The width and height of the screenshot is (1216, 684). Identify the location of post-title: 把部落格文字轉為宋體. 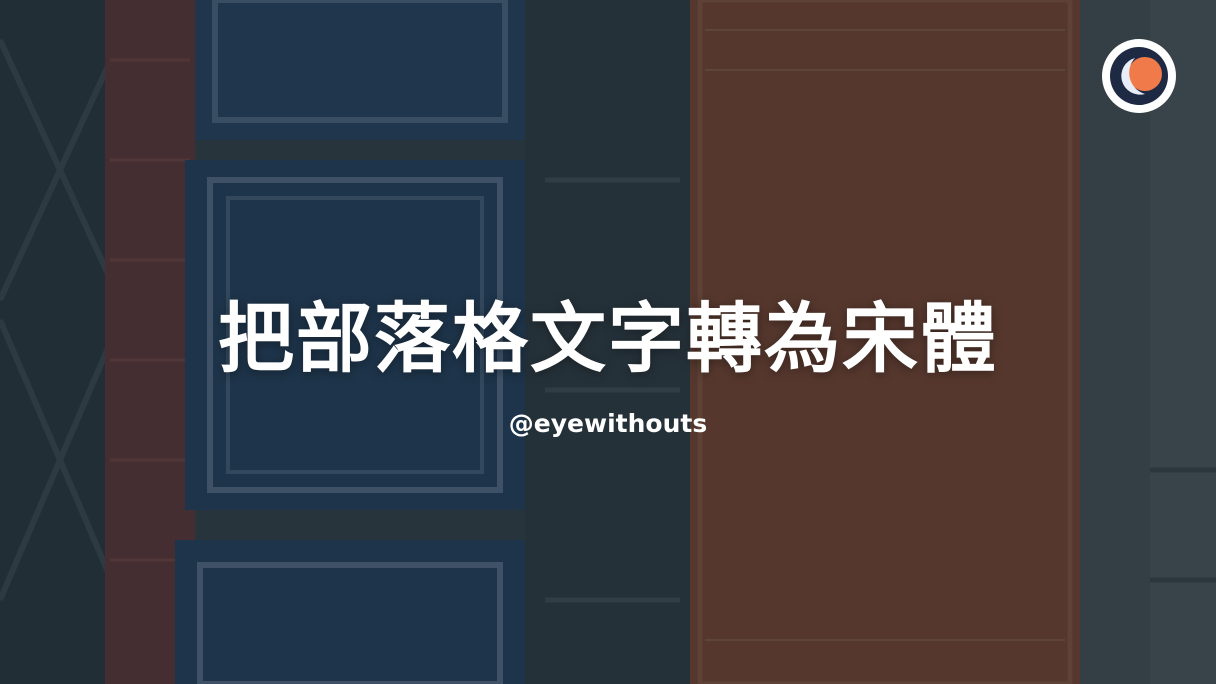
(608, 338).